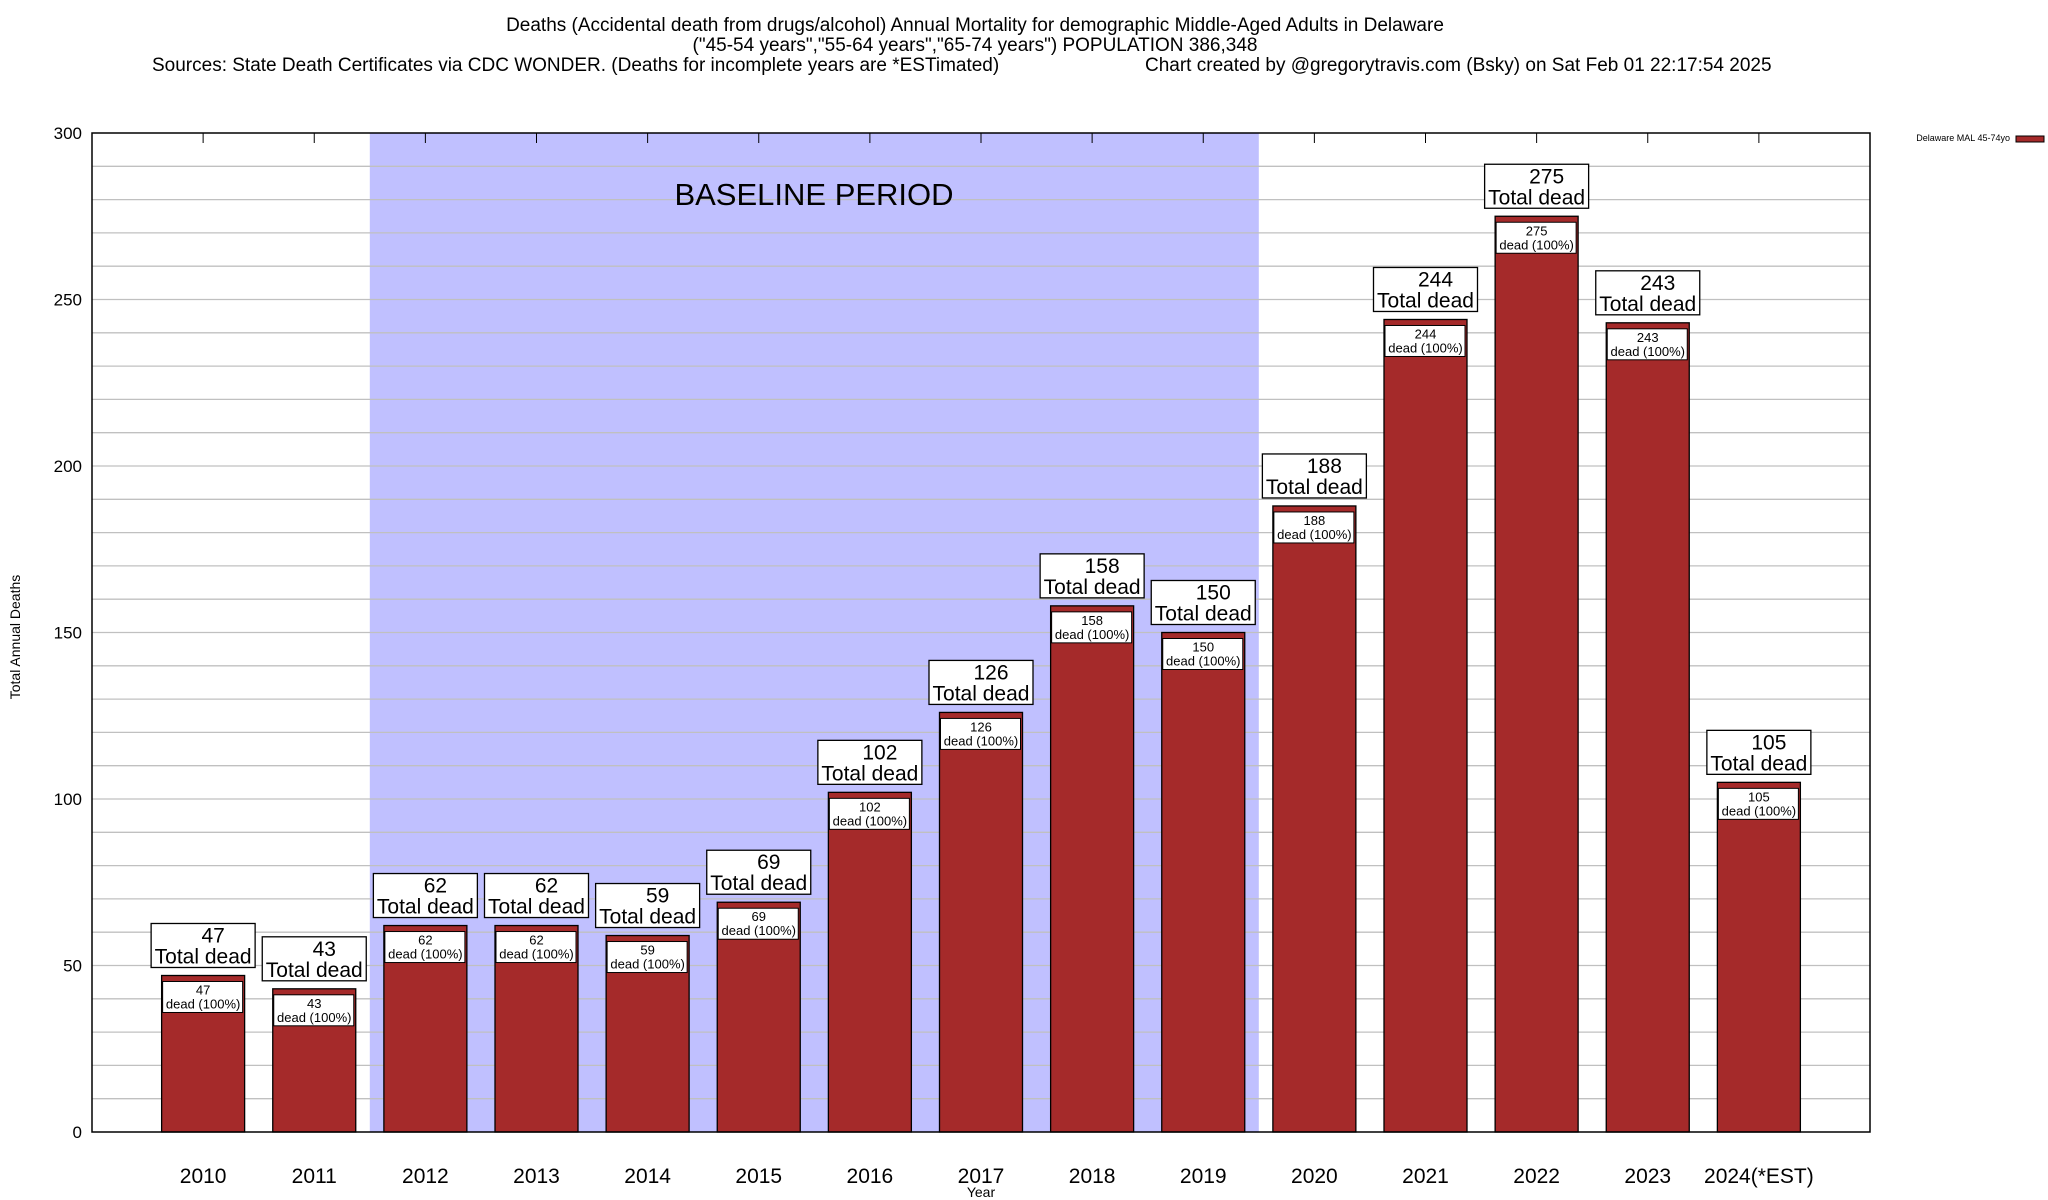  Describe the element at coordinates (77, 1132) in the screenshot. I see `y-tick-label: 0` at that location.